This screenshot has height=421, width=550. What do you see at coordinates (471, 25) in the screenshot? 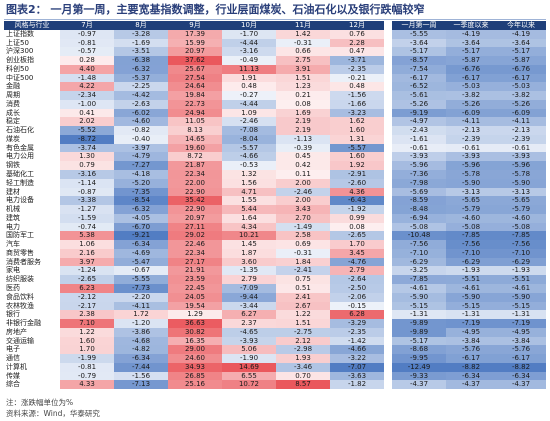
I see `header-cell: 一季度以来` at bounding box center [471, 25].